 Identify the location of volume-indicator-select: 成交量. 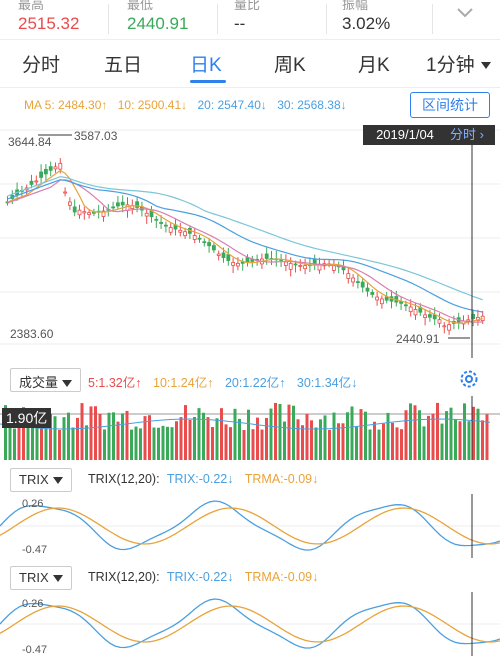
(46, 380).